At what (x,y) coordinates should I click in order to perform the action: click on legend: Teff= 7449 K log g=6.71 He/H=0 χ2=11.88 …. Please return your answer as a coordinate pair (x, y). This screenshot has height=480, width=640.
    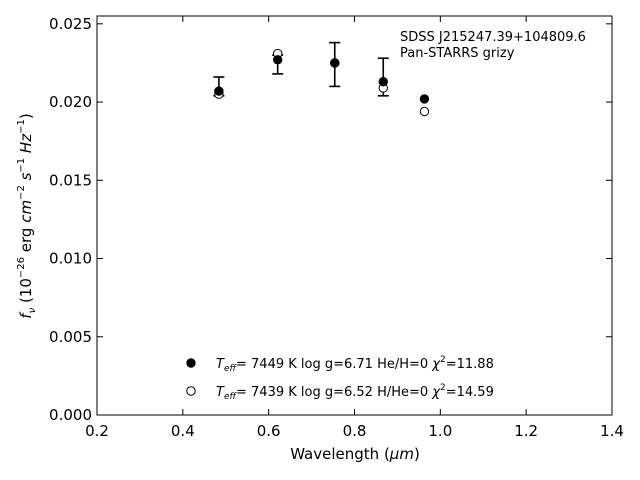
    Looking at the image, I should click on (340, 378).